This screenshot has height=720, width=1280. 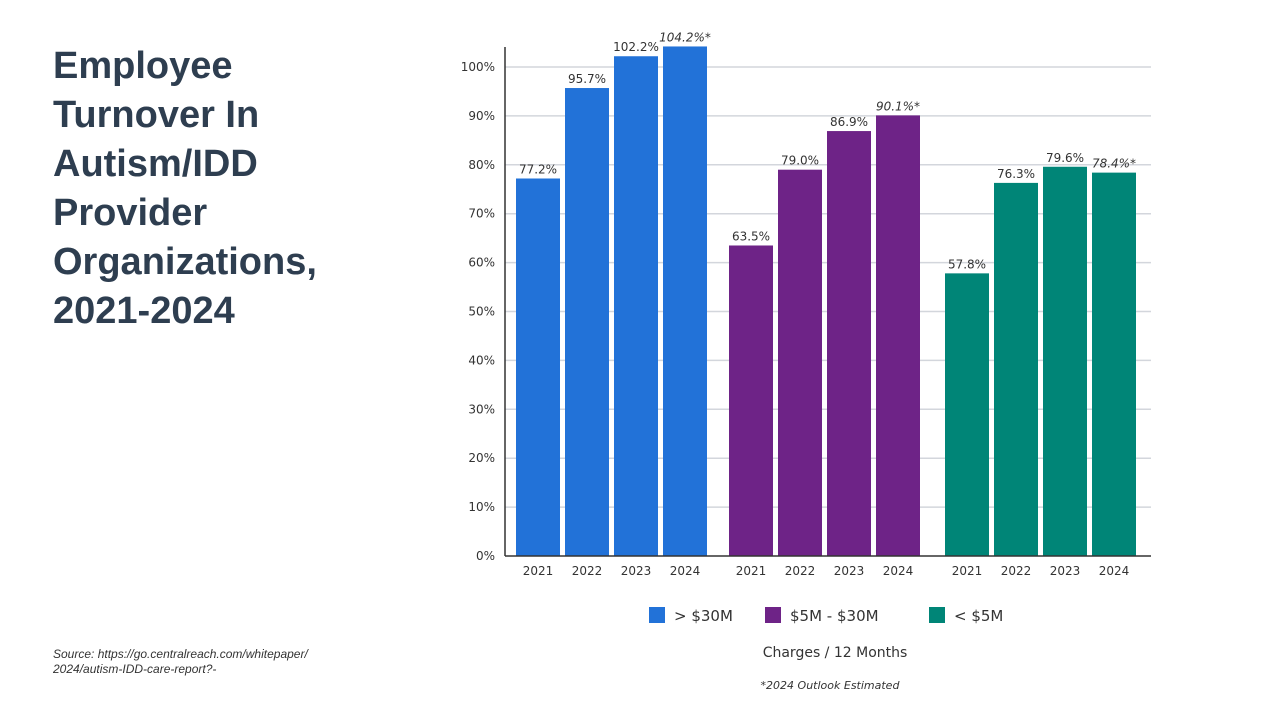 I want to click on y-tick-label: 20%, so click(x=481, y=458).